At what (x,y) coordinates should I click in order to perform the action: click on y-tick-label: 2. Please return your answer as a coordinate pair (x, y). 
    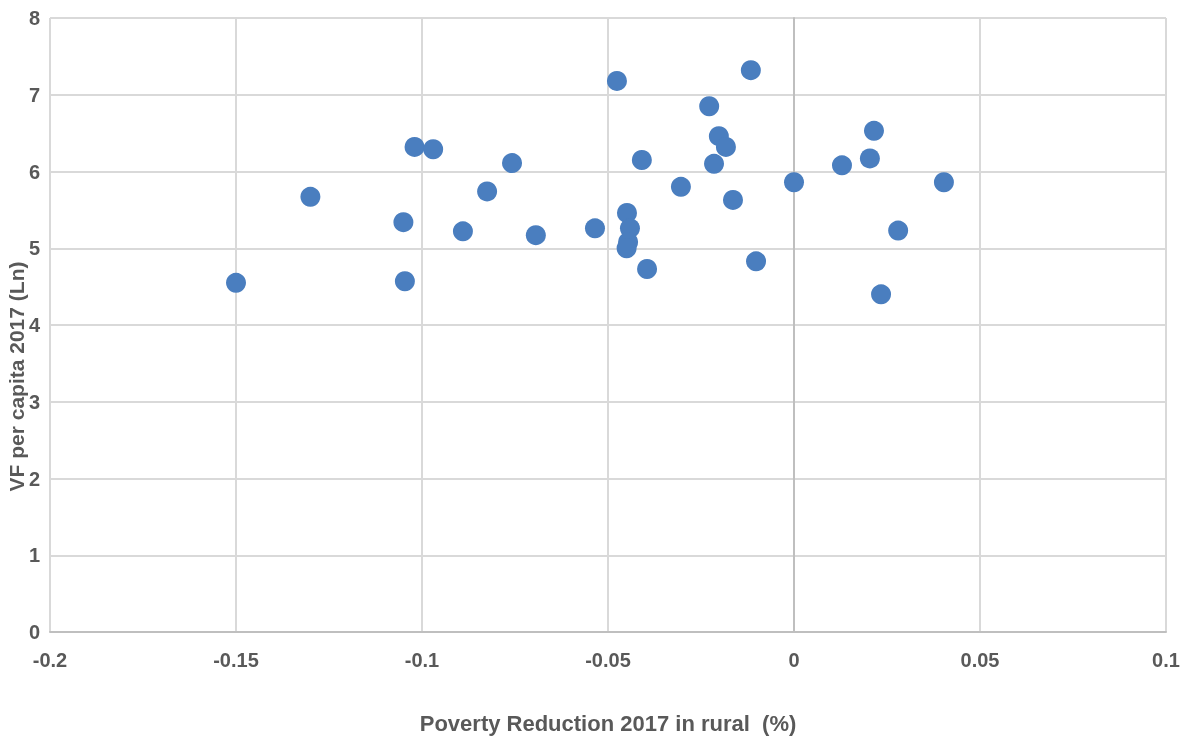
    Looking at the image, I should click on (34, 478).